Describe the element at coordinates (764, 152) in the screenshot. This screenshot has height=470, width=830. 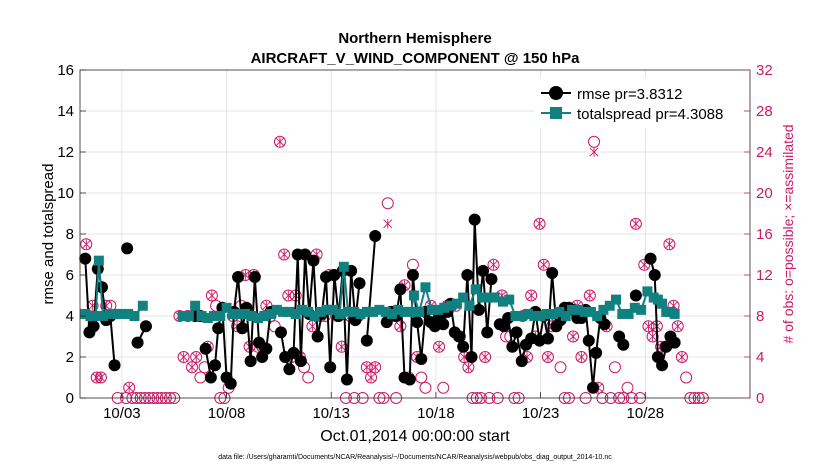
I see `y-right-tick-label: 24` at that location.